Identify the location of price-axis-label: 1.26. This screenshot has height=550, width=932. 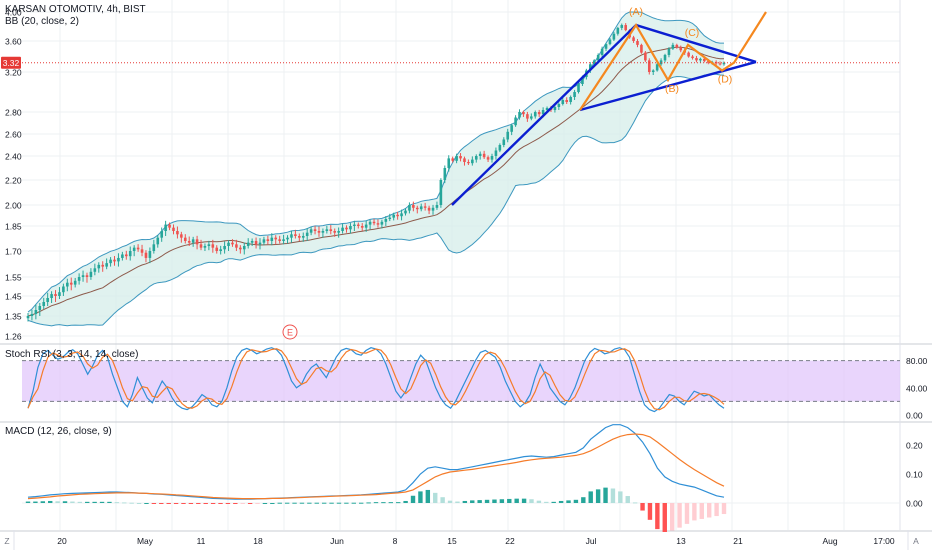
(13, 337).